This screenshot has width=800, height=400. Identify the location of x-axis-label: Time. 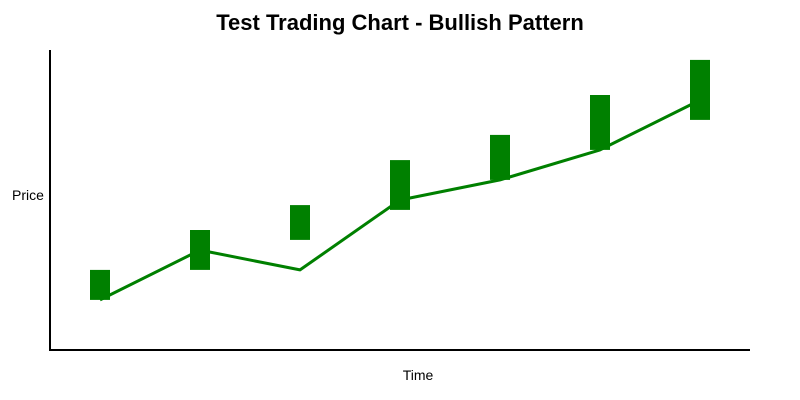
(418, 375).